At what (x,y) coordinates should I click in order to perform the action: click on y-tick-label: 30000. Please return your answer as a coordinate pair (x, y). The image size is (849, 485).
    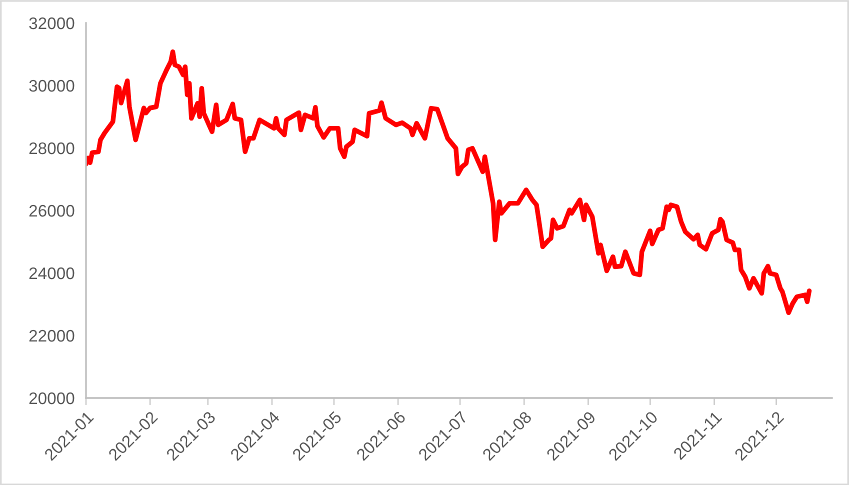
    Looking at the image, I should click on (51, 86).